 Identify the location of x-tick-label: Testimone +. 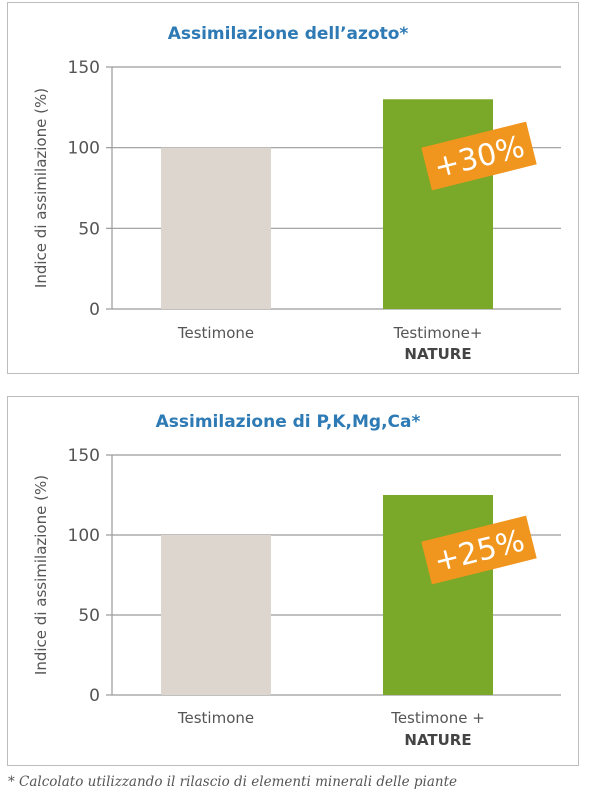
(437, 718).